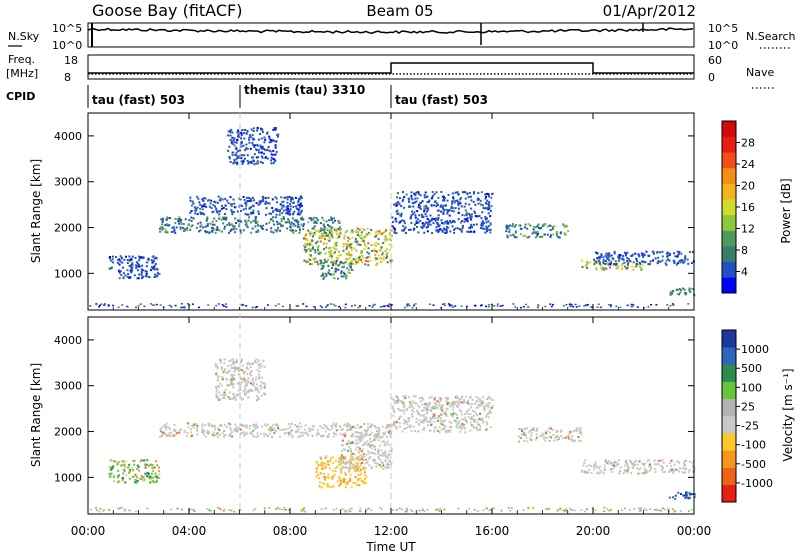  I want to click on colorbar-segment, so click(729, 160).